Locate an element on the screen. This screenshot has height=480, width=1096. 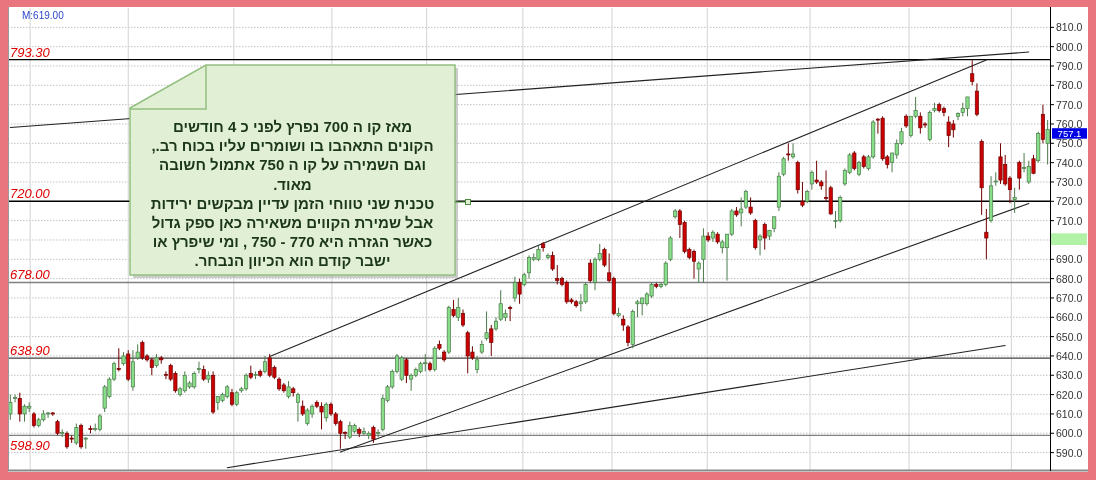
y-tick-label: 630.0 is located at coordinates (1069, 375).